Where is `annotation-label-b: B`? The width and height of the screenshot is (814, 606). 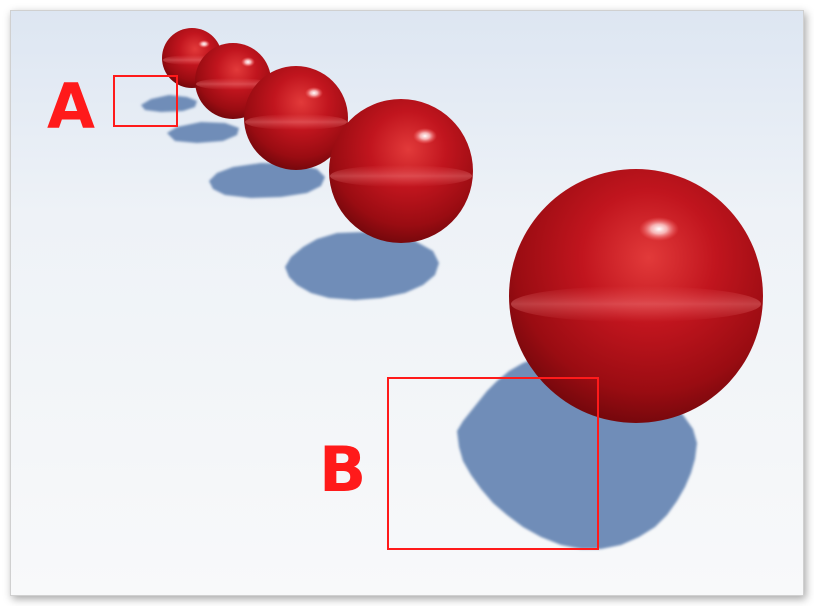
annotation-label-b: B is located at coordinates (343, 469).